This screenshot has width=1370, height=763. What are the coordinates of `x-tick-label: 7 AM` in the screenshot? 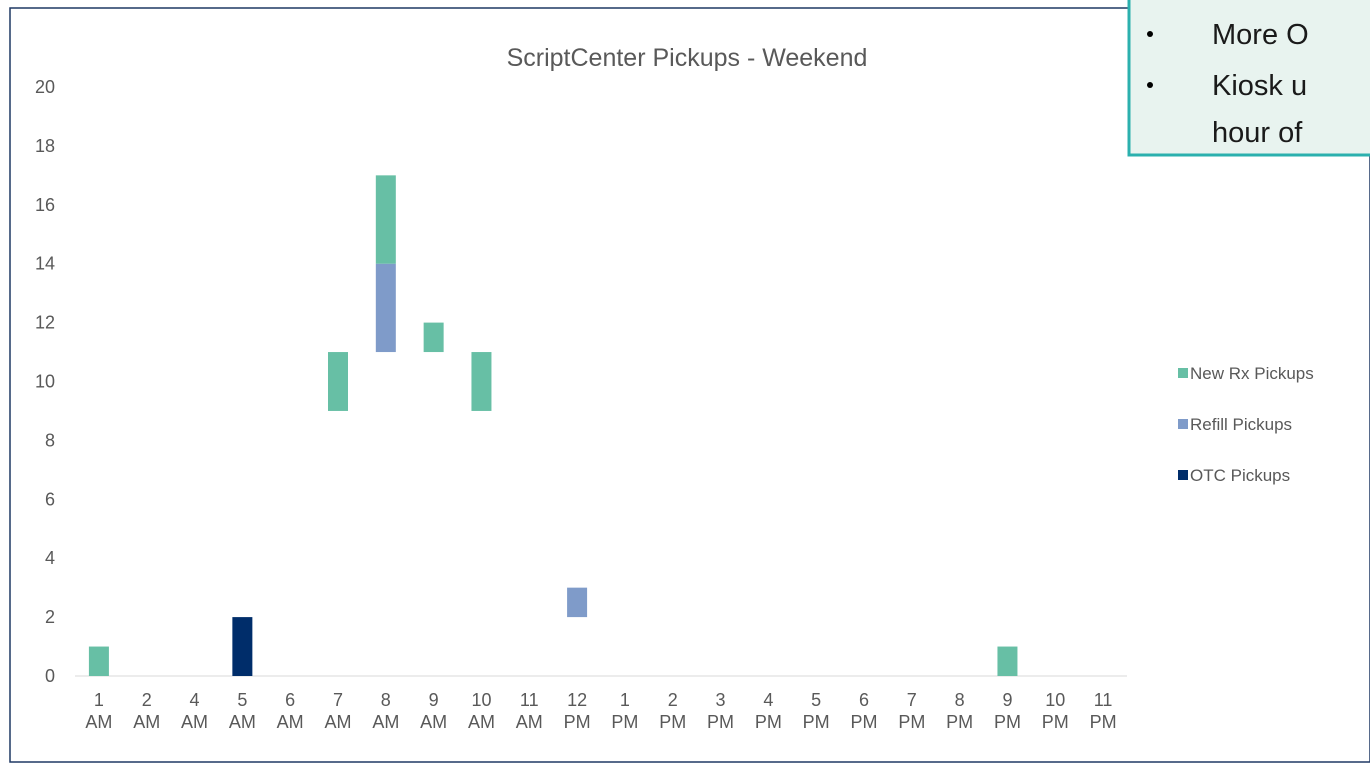 It's located at (338, 711).